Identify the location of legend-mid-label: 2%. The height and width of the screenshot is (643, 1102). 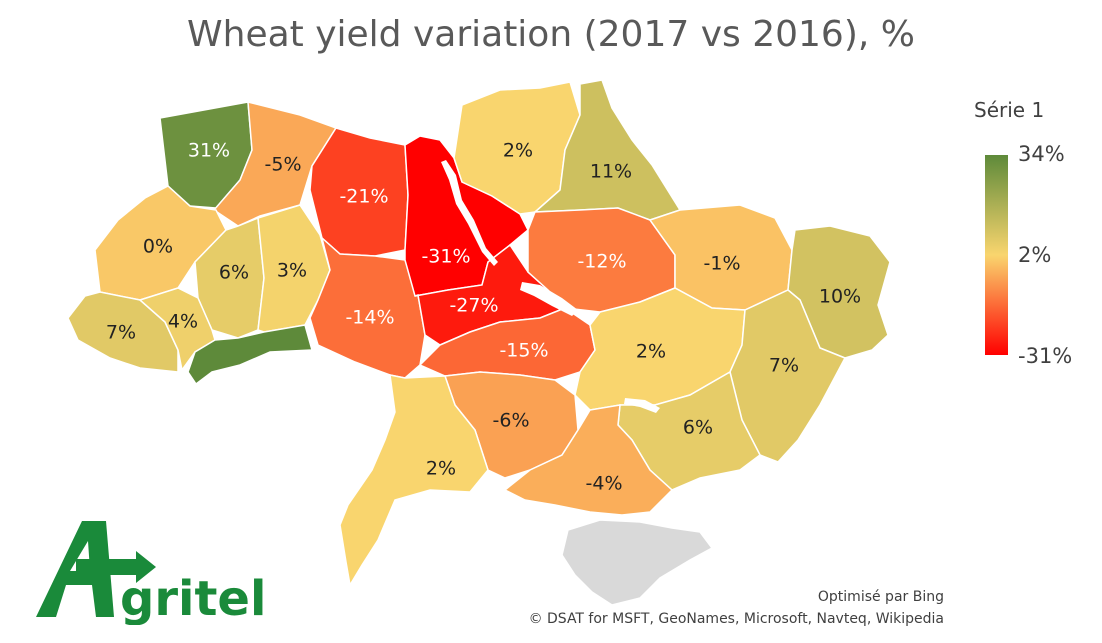
(1035, 255).